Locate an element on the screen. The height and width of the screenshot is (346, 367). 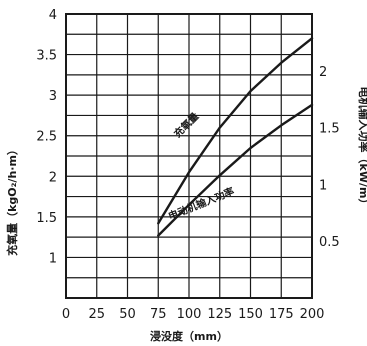
y-left-tick-label: 1.5 is located at coordinates (46, 218).